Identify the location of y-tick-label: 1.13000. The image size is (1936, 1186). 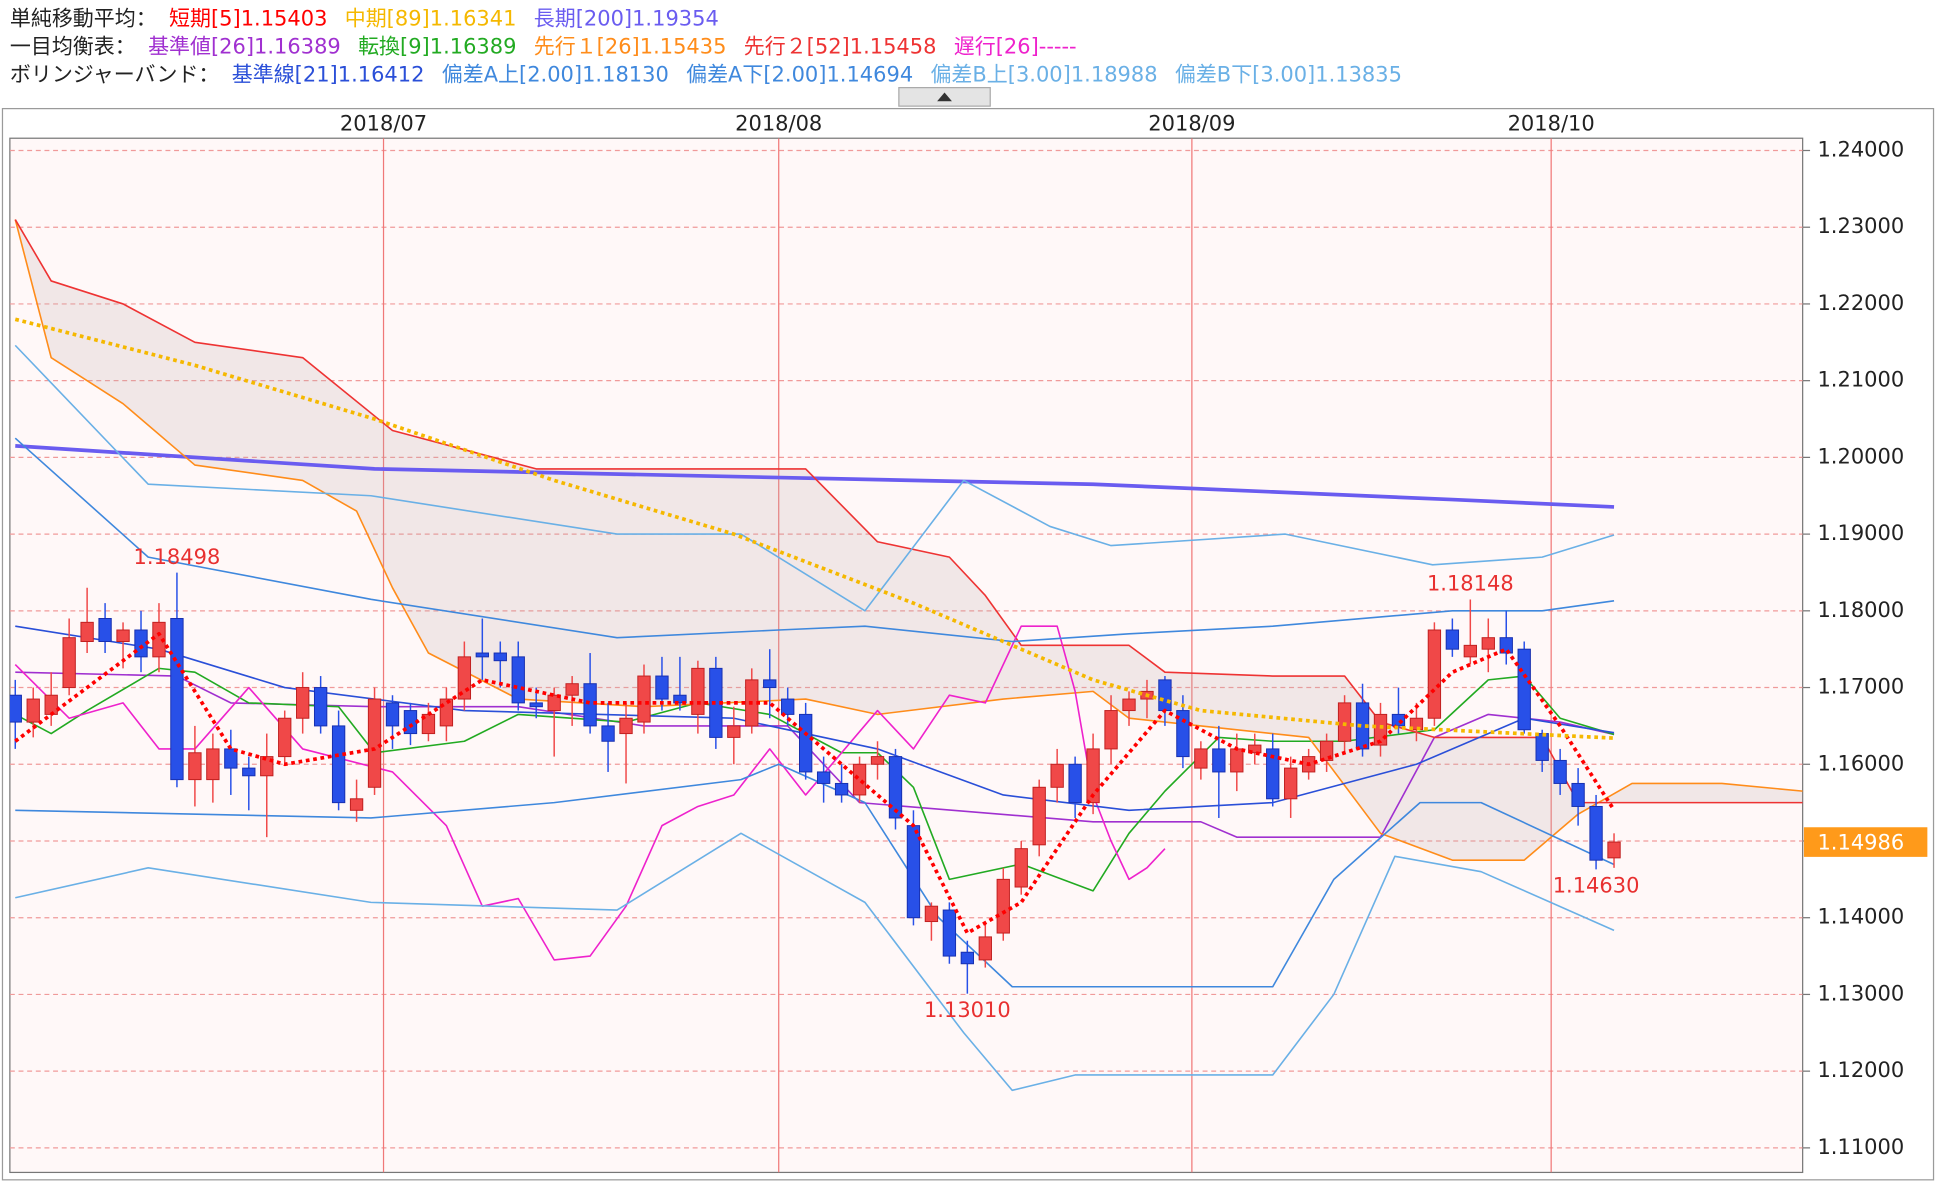
(1860, 993).